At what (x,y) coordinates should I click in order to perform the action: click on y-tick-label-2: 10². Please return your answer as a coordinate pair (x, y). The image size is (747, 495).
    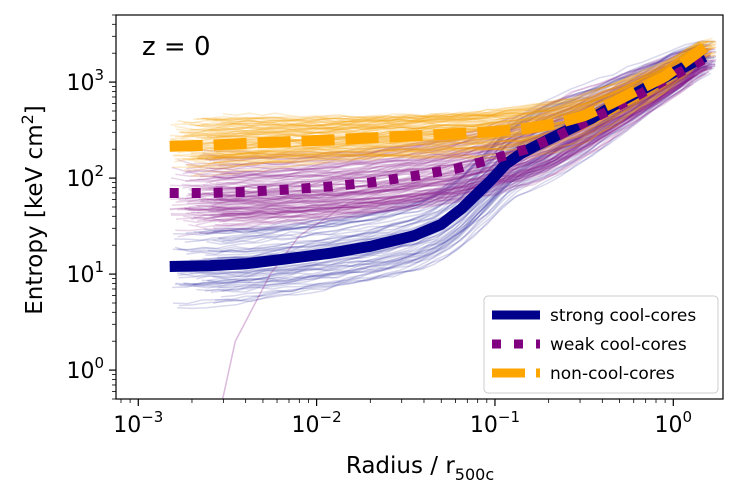
    Looking at the image, I should click on (85, 177).